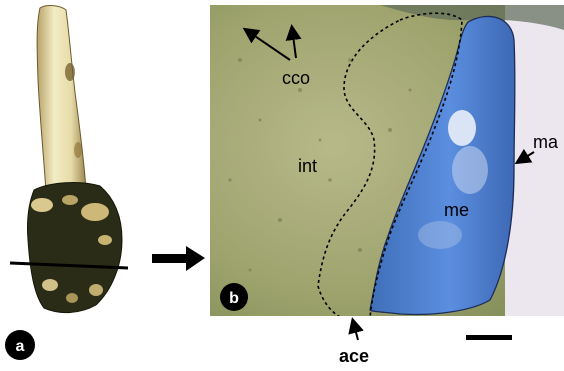  What do you see at coordinates (354, 341) in the screenshot?
I see `label-ace: ace` at bounding box center [354, 341].